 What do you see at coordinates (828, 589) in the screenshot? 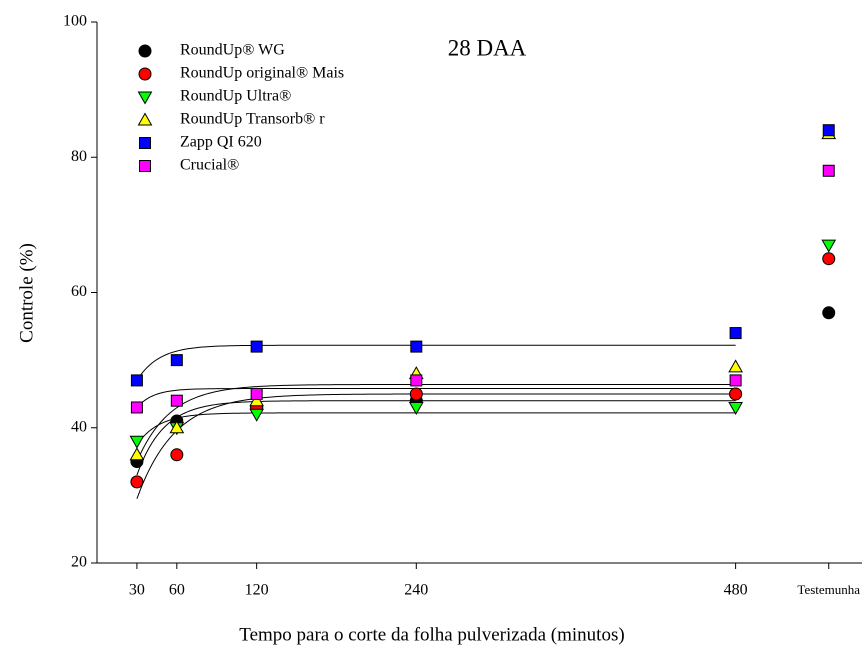
I see `x-tick-label: Testemunha` at bounding box center [828, 589].